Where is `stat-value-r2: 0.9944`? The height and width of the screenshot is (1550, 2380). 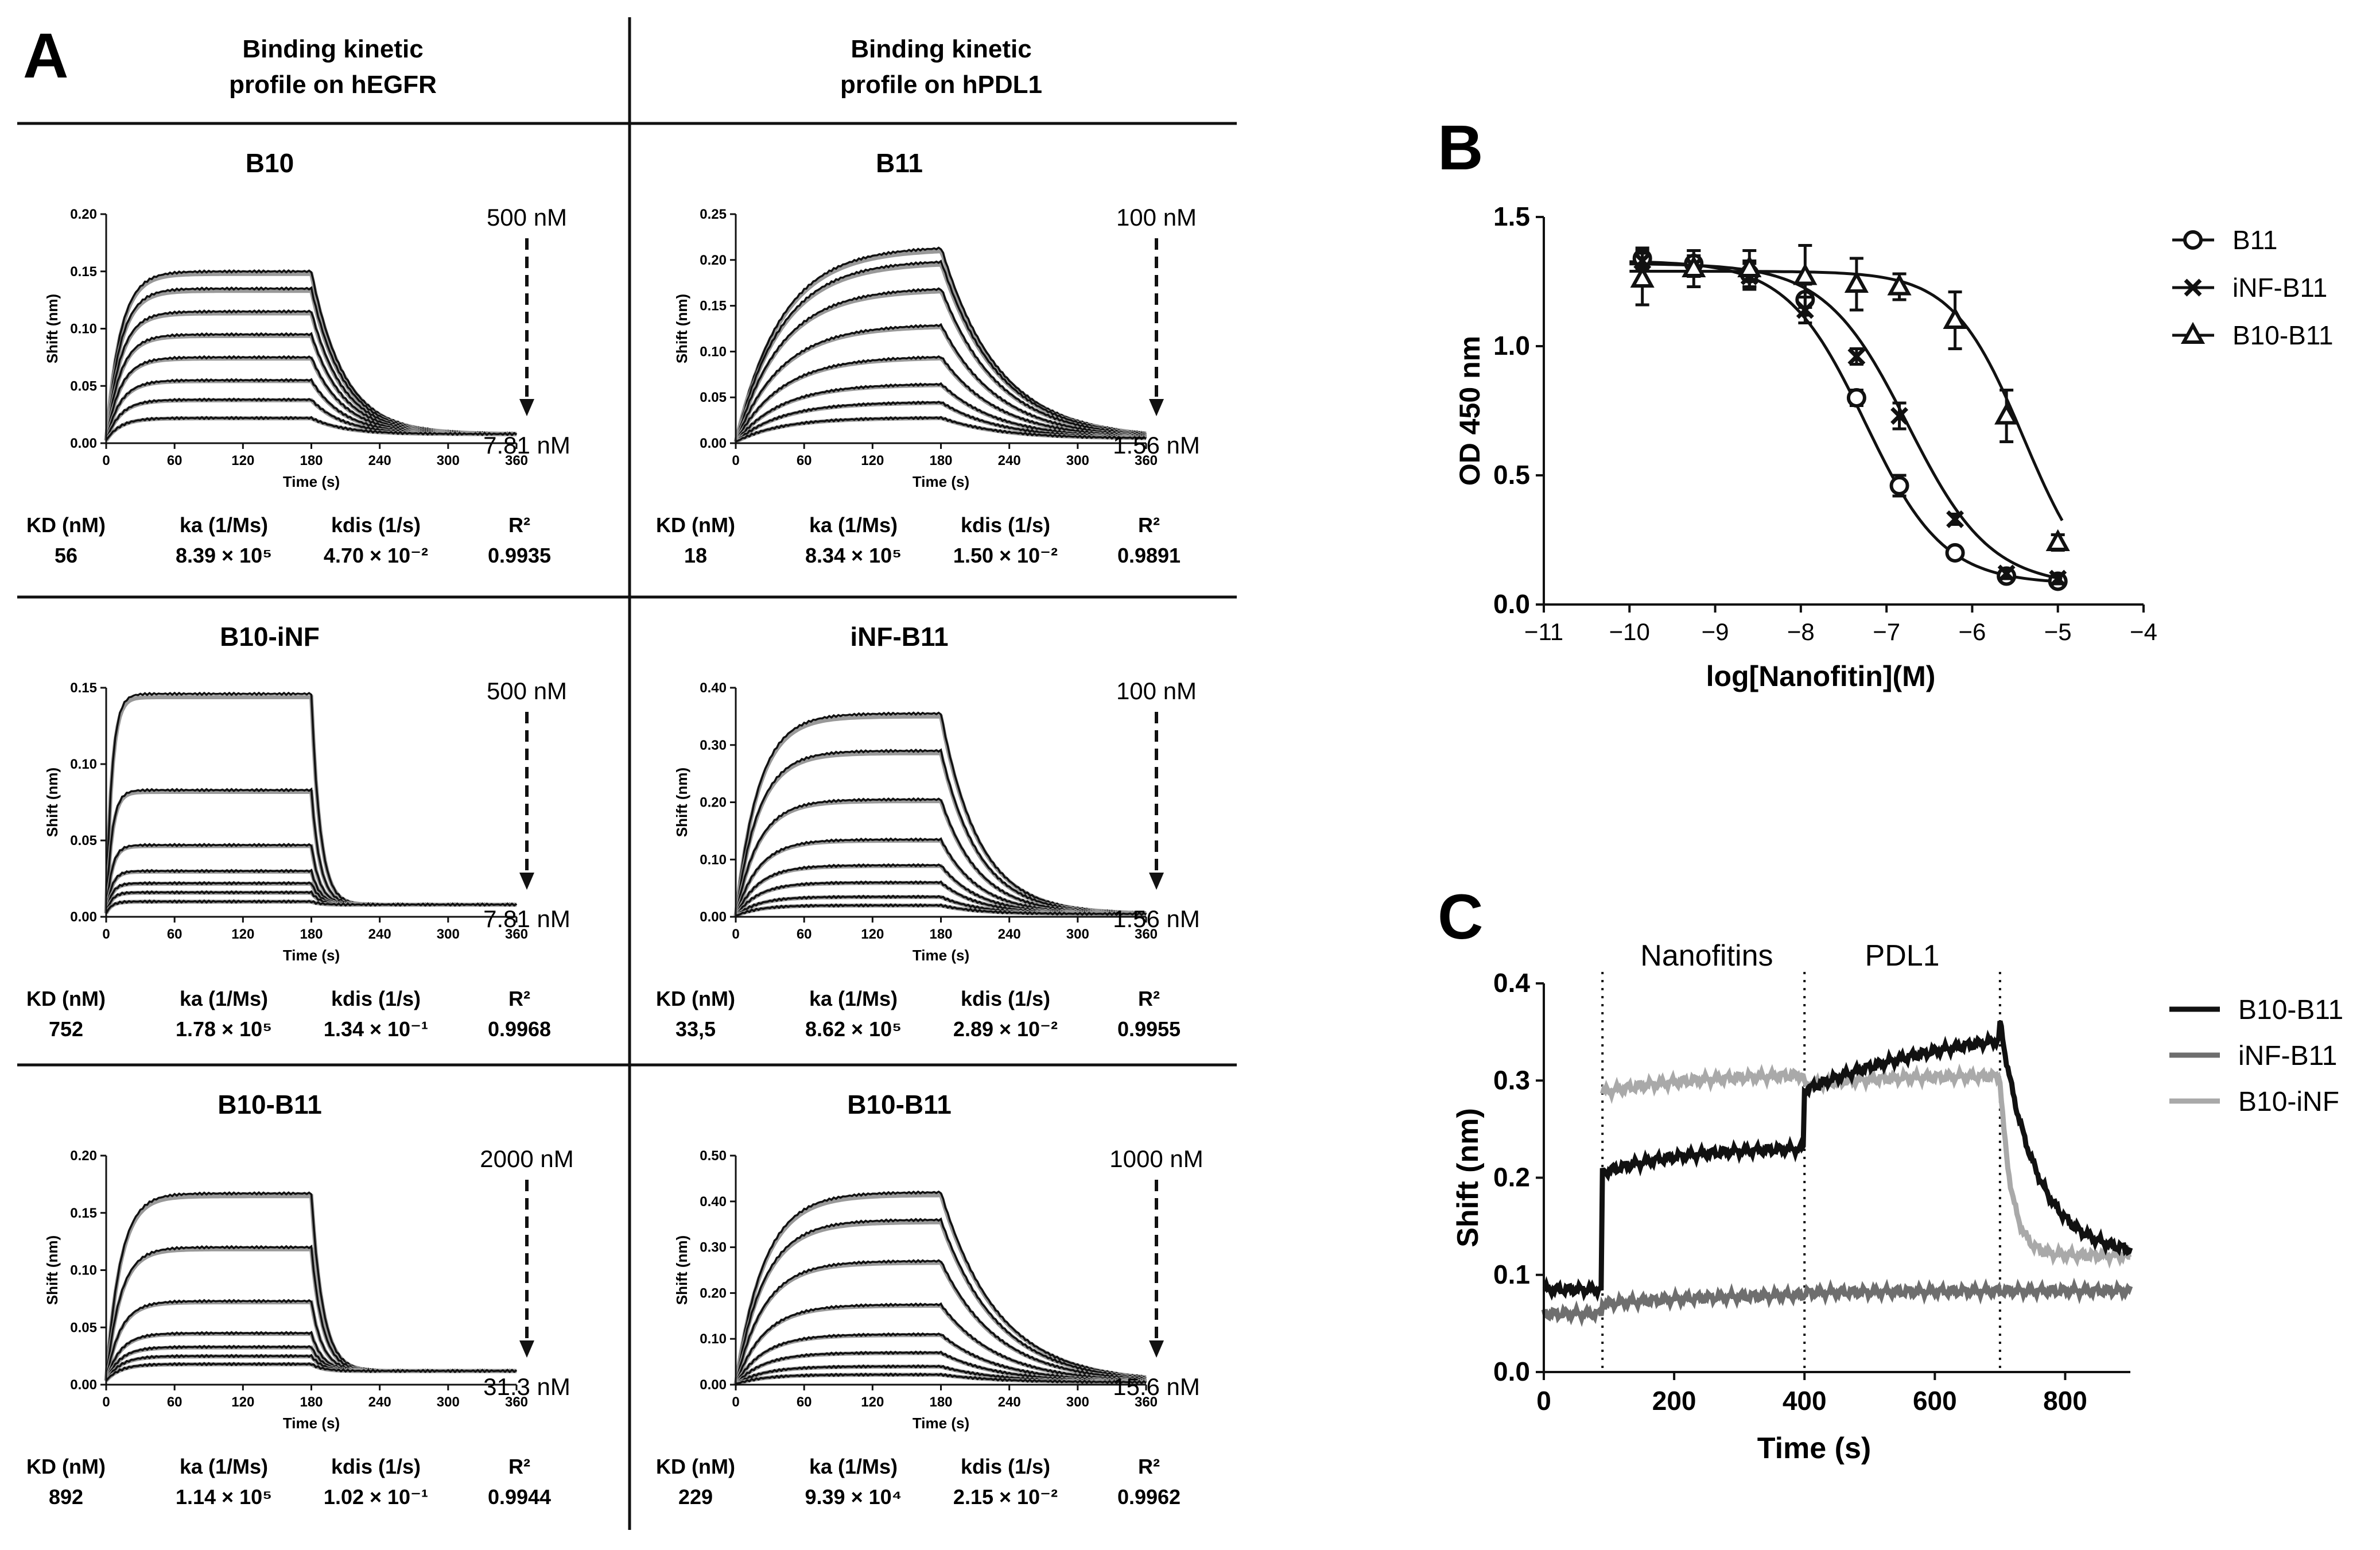
stat-value-r2: 0.9944 is located at coordinates (519, 1497).